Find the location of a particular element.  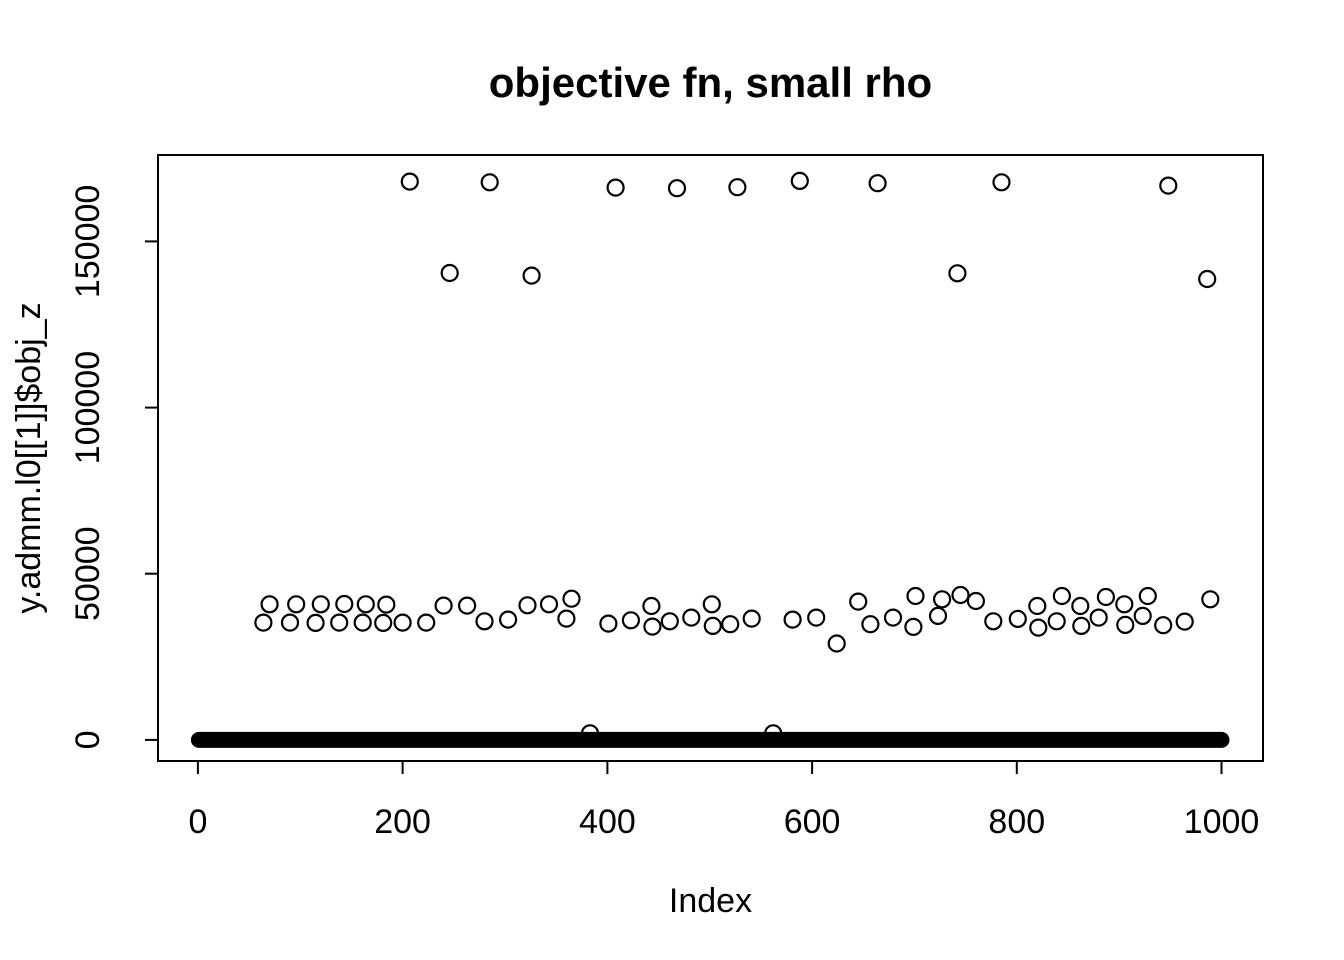

x-tick-label: 800 is located at coordinates (1016, 822).